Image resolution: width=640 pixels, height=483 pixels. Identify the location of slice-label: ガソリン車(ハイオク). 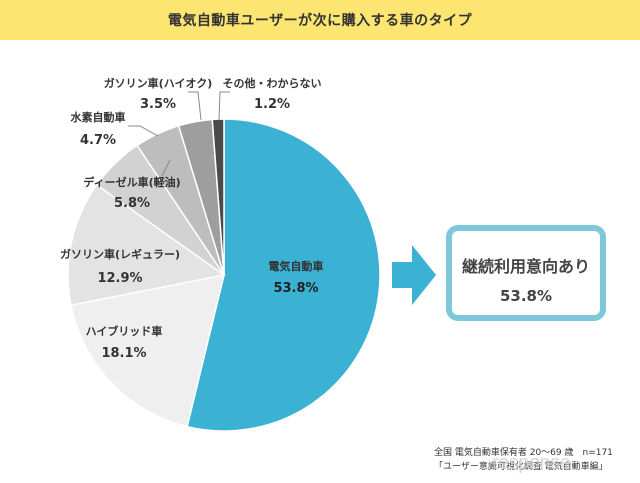
(158, 83).